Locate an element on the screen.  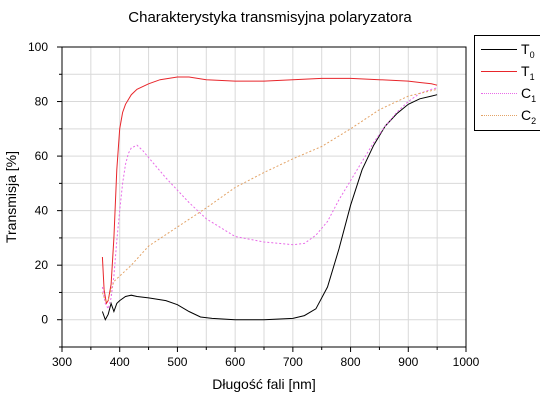
x-tick-label: 700 is located at coordinates (293, 362).